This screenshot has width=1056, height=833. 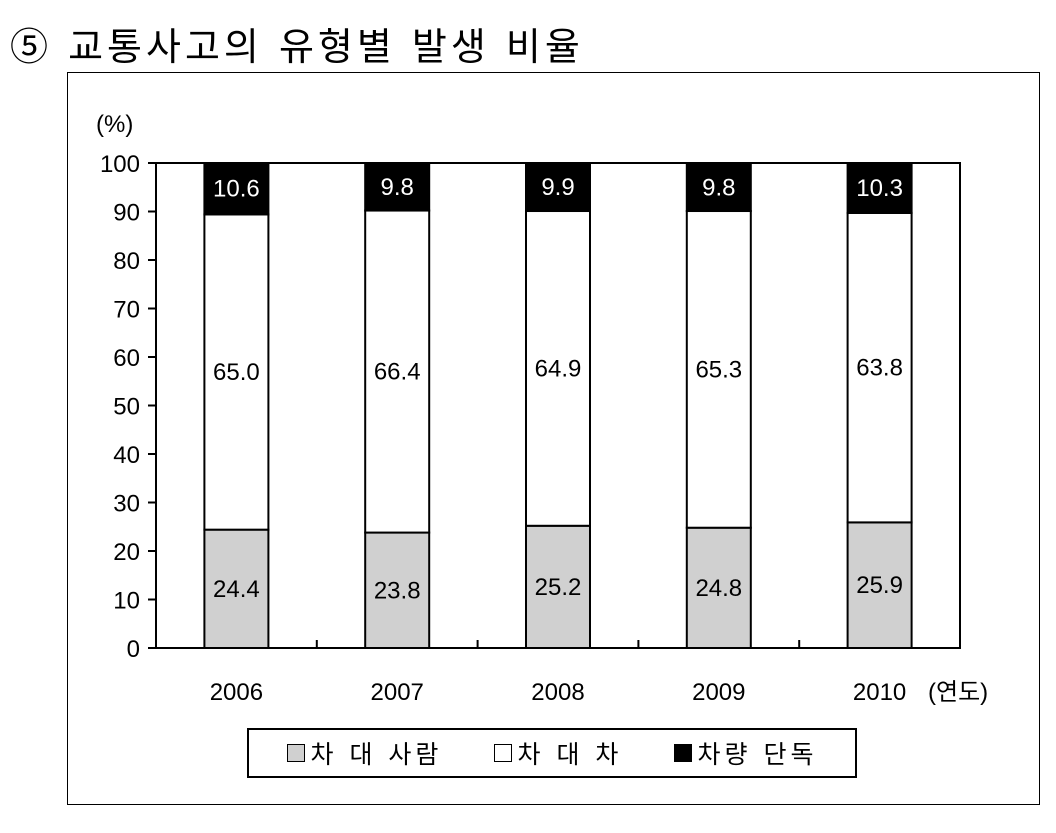 I want to click on y-tick-label: 20, so click(x=126, y=552).